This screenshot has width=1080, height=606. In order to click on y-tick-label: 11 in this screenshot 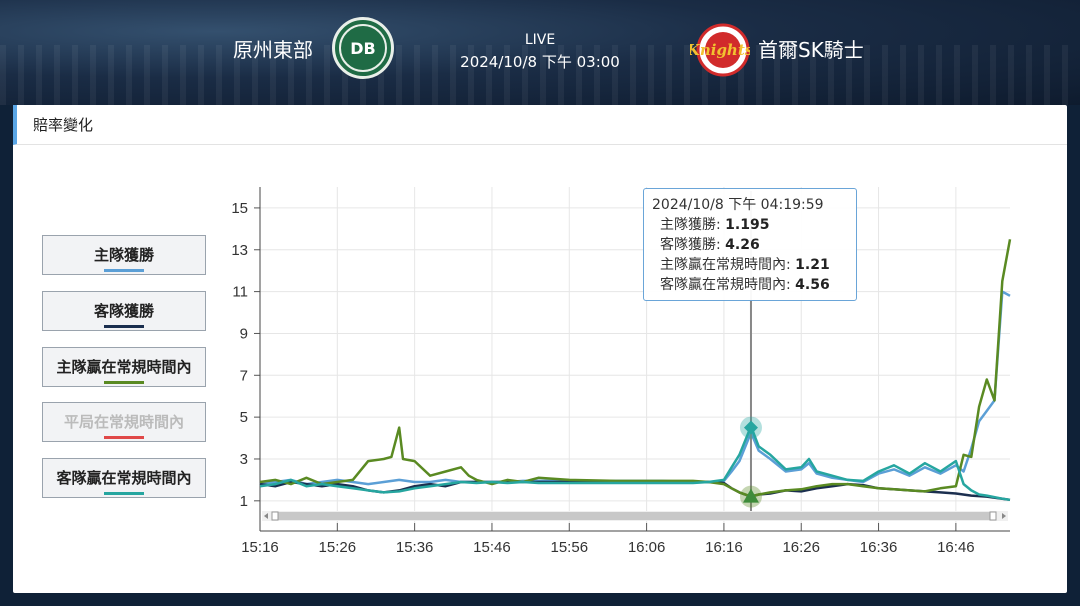, I will do `click(240, 292)`.